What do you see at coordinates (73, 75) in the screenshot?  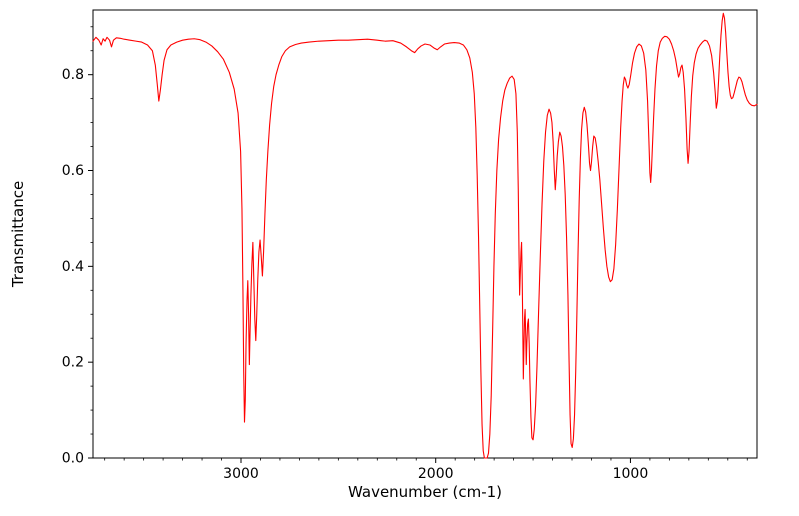 I see `y-tick-label: 0.8` at bounding box center [73, 75].